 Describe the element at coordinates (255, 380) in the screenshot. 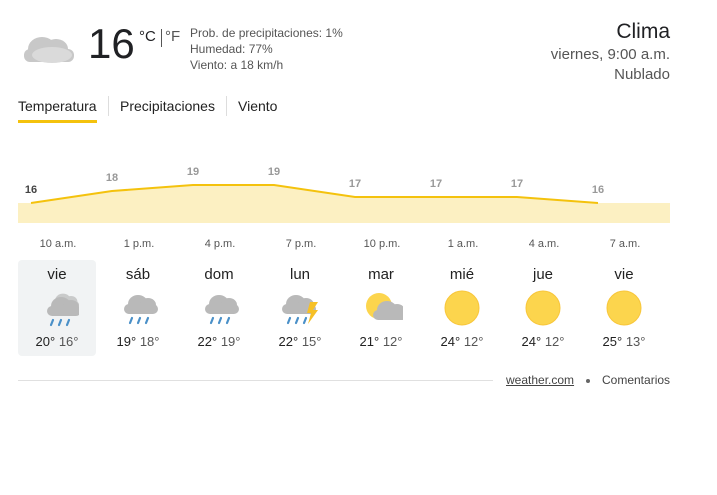

I see `divider` at that location.